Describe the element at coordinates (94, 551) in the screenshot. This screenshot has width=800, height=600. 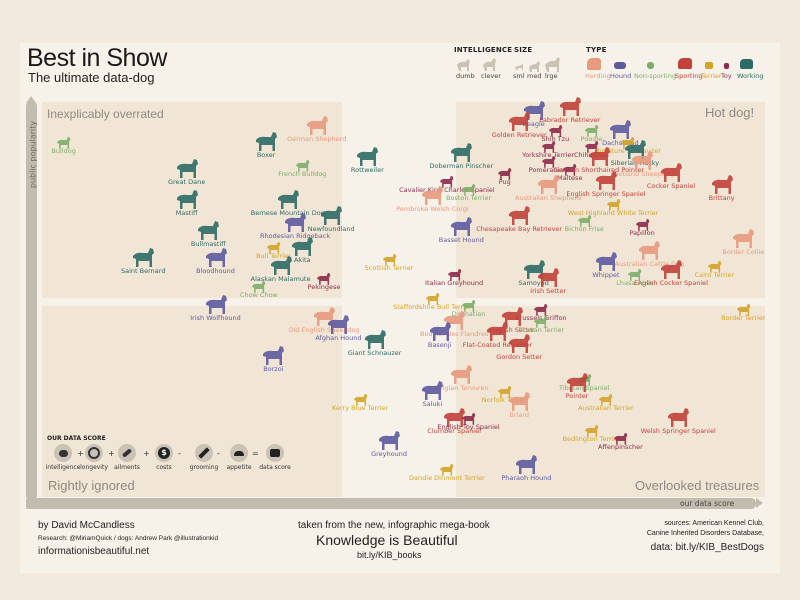
I see `site-link: informationisbeautiful.net` at that location.